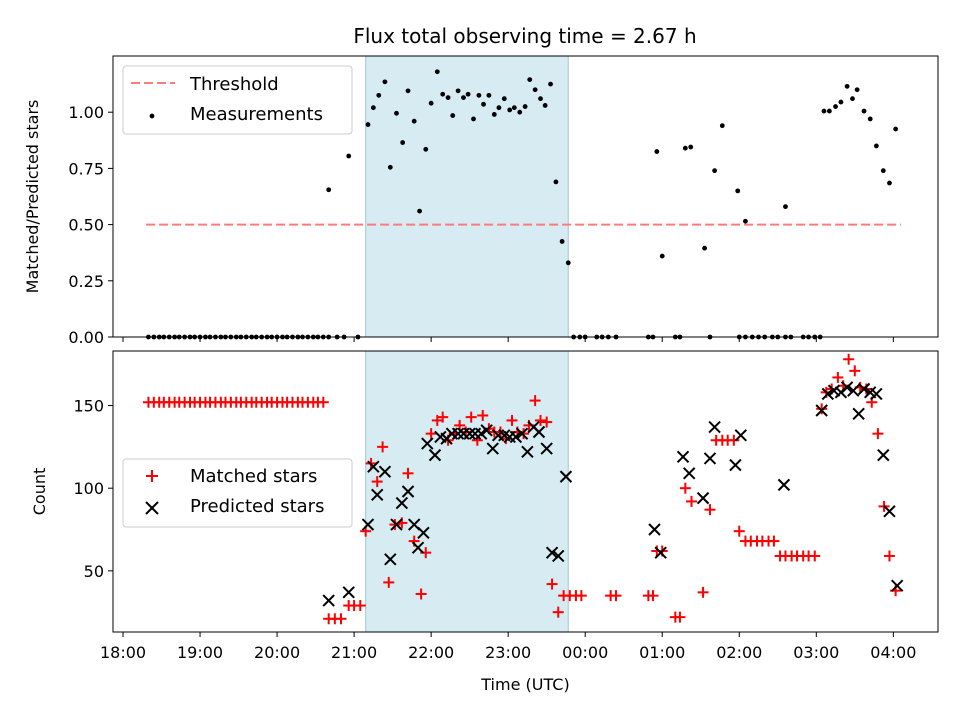 Image resolution: width=960 pixels, height=720 pixels. What do you see at coordinates (524, 36) in the screenshot?
I see `chart-title: Flux total observing time = 2.67 h` at bounding box center [524, 36].